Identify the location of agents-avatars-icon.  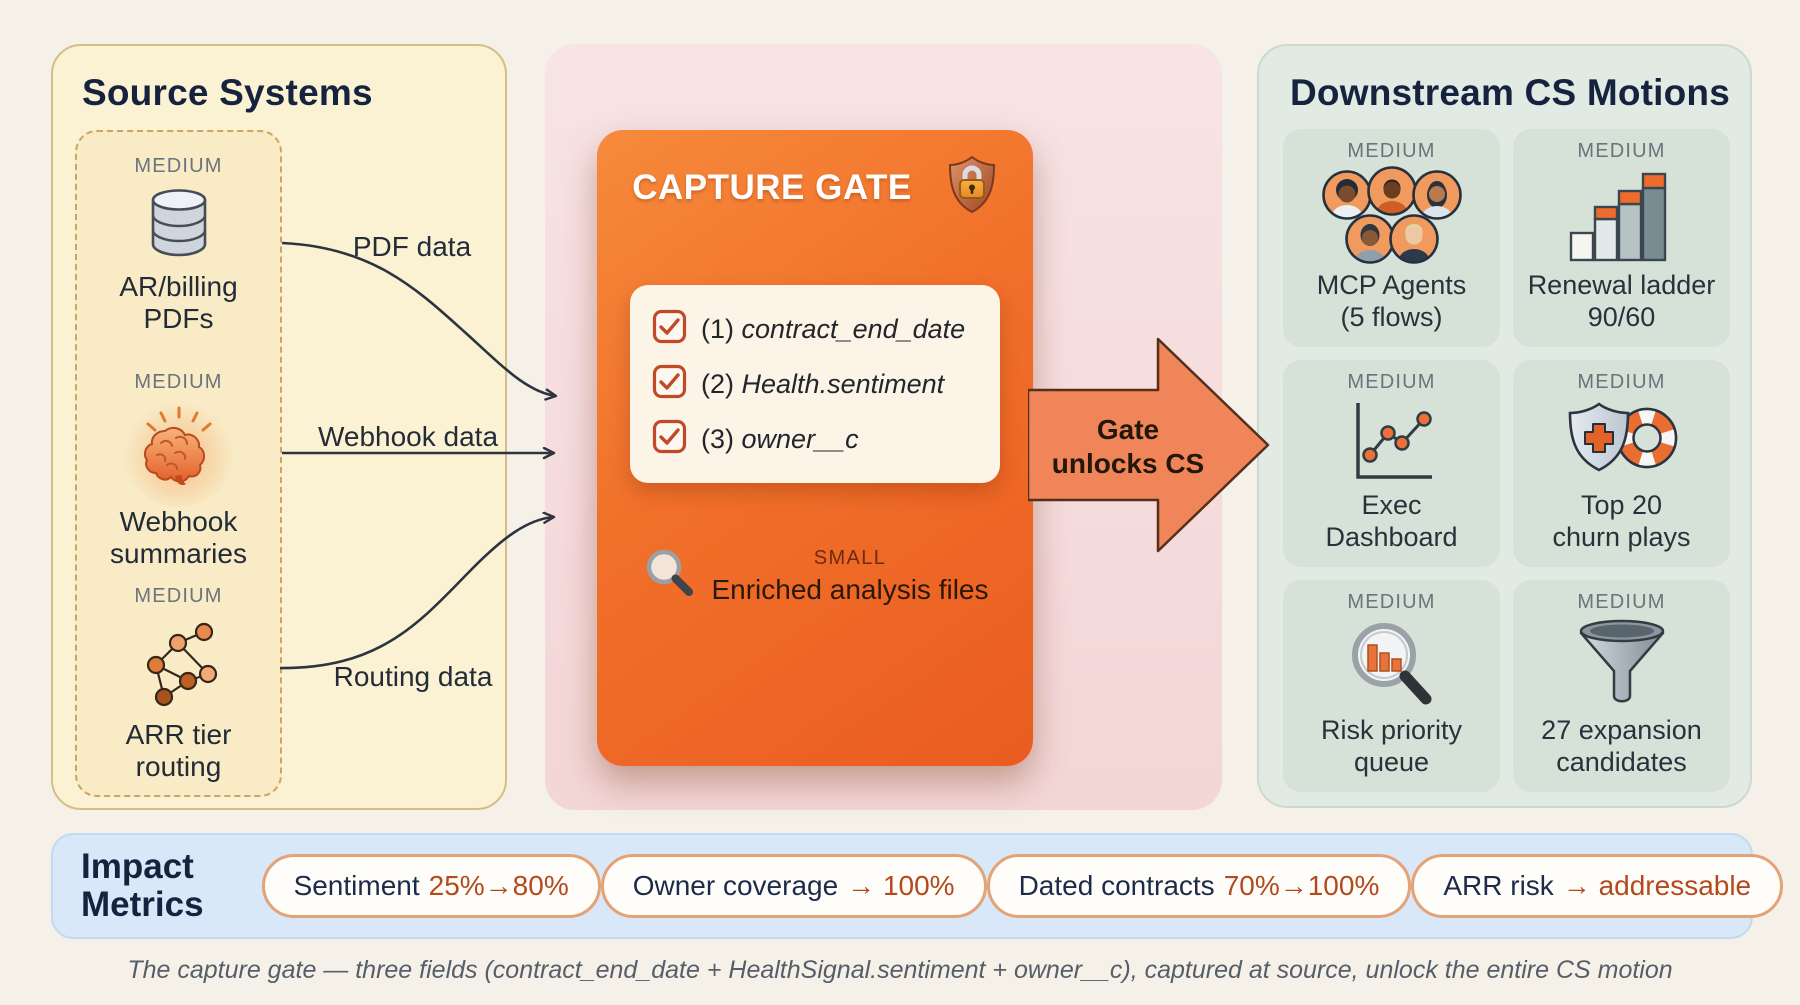
(1392, 216).